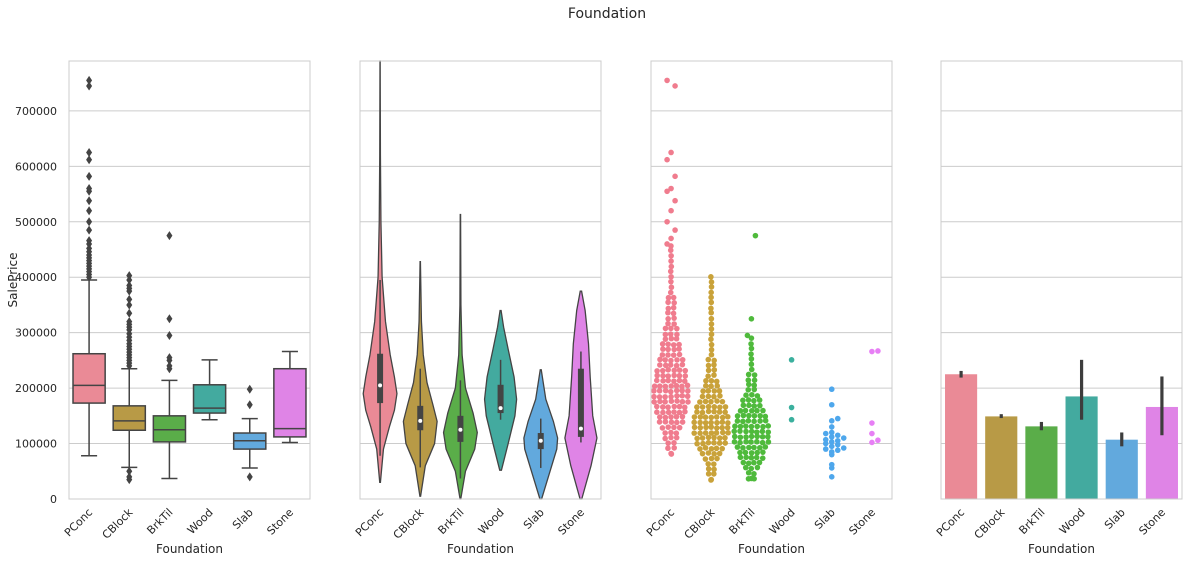 This screenshot has width=1190, height=562. I want to click on x-tick-label: Stone, so click(862, 522).